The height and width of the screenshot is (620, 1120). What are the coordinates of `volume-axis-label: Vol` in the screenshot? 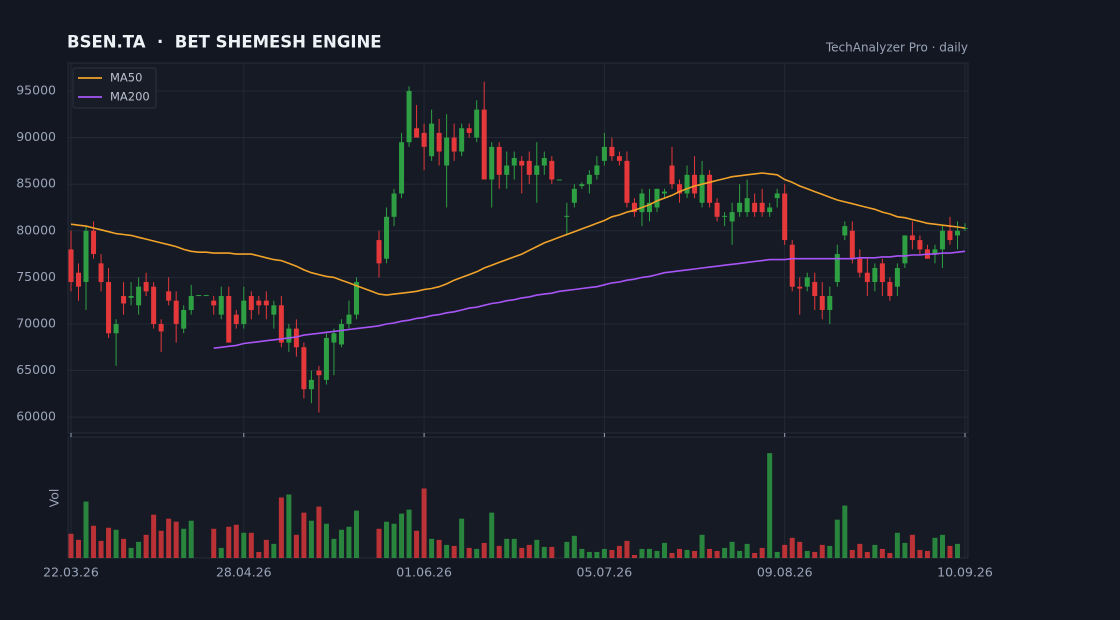 It's located at (54, 498).